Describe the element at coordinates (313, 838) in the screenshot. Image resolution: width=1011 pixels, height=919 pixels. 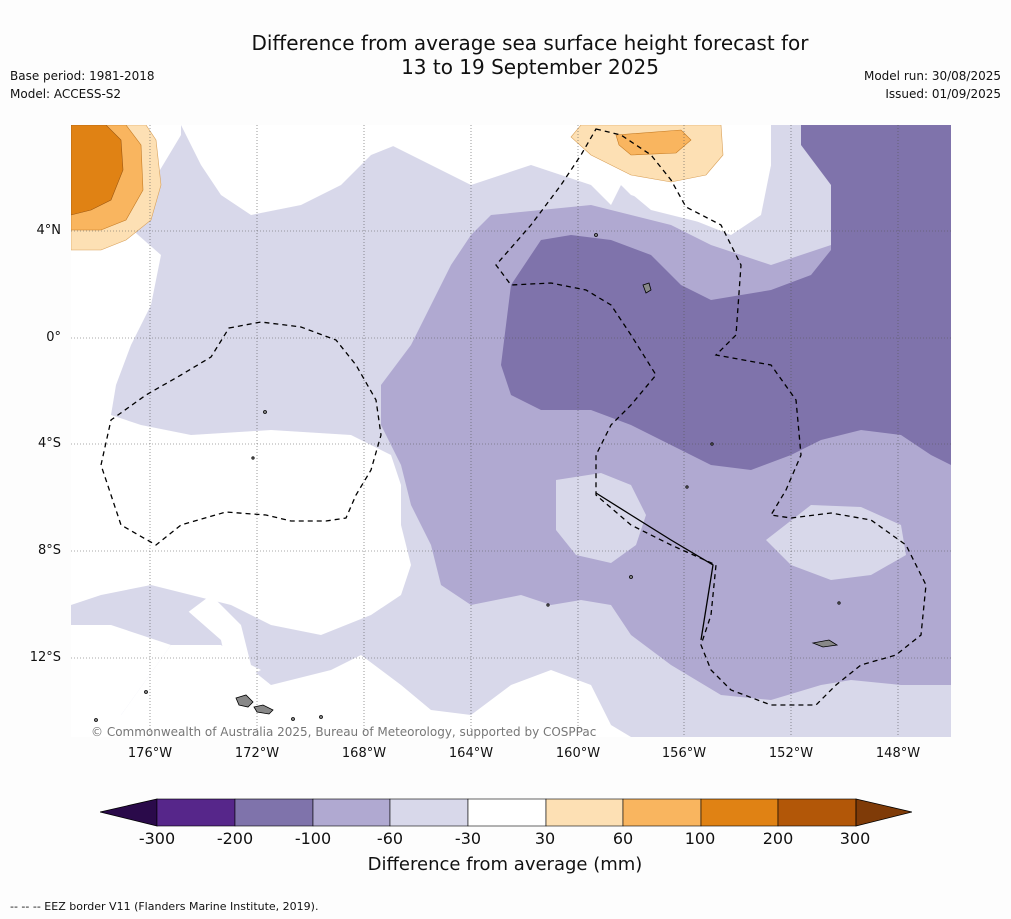
I see `colorbar-label-neg100: -100` at that location.